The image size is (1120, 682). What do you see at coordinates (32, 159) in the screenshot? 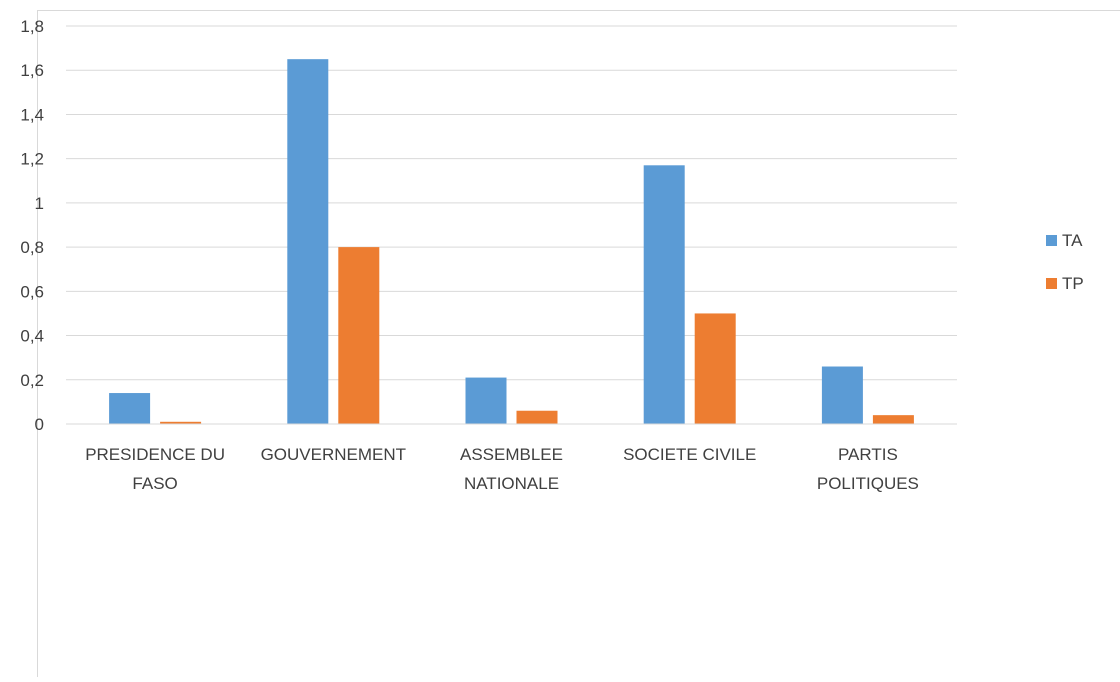
I see `y-tick-label: 1,2` at bounding box center [32, 159].